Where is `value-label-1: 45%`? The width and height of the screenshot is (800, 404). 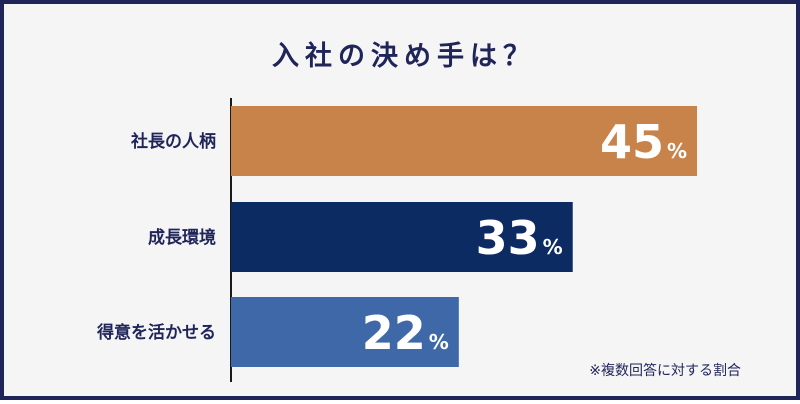
value-label-1: 45% is located at coordinates (643, 142).